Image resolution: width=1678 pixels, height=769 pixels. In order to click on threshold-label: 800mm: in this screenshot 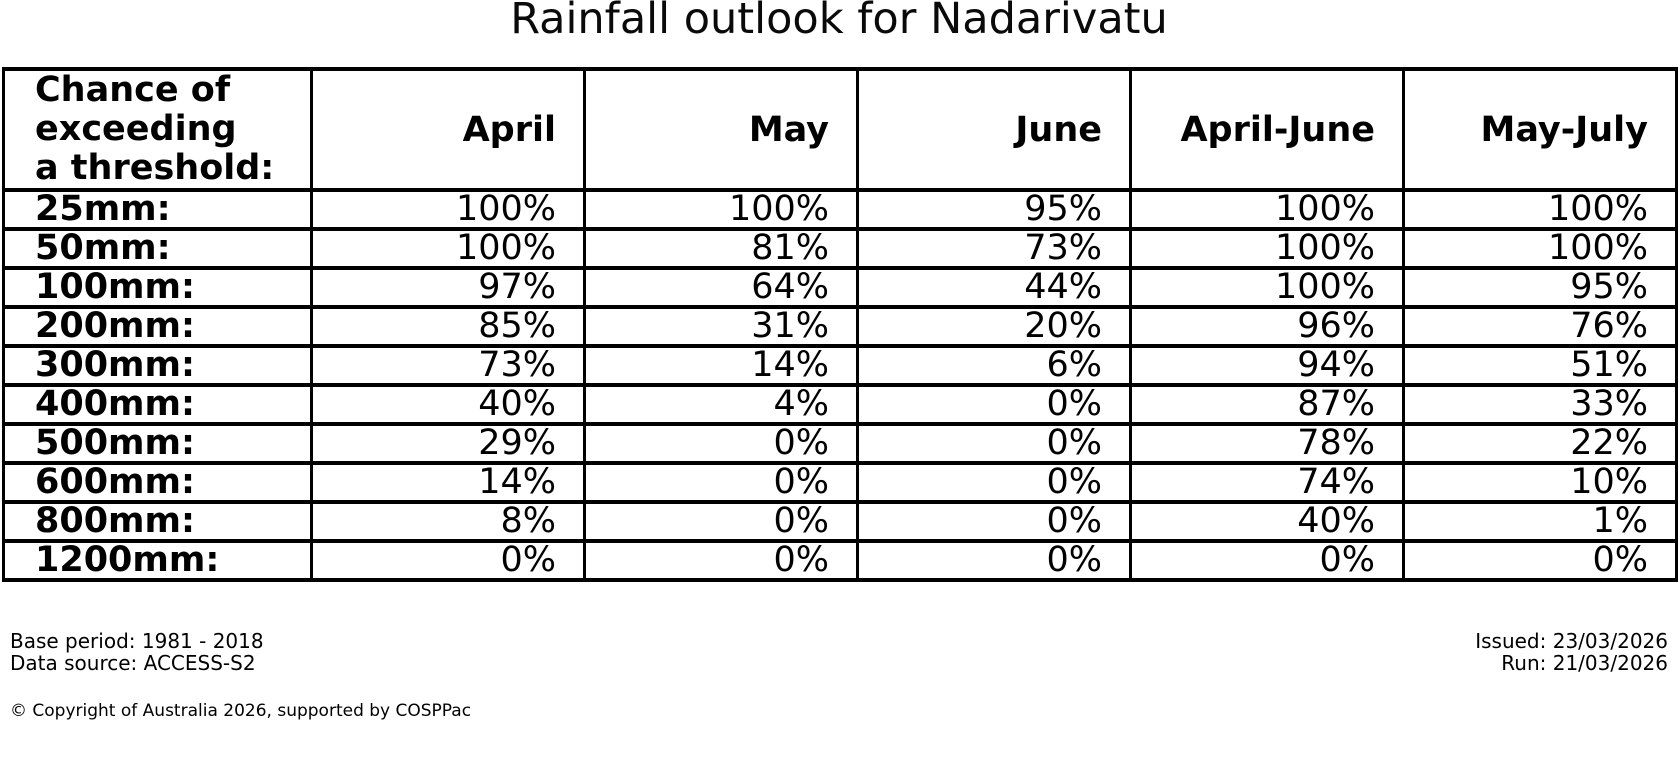, I will do `click(157, 521)`.